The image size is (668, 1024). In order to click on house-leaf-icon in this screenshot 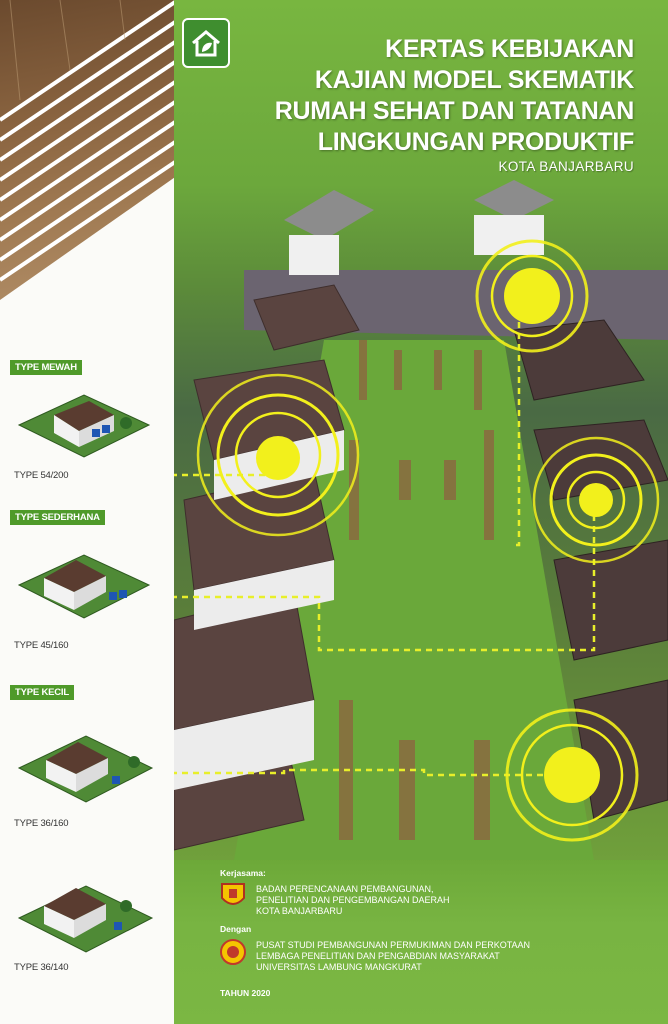, I will do `click(206, 43)`.